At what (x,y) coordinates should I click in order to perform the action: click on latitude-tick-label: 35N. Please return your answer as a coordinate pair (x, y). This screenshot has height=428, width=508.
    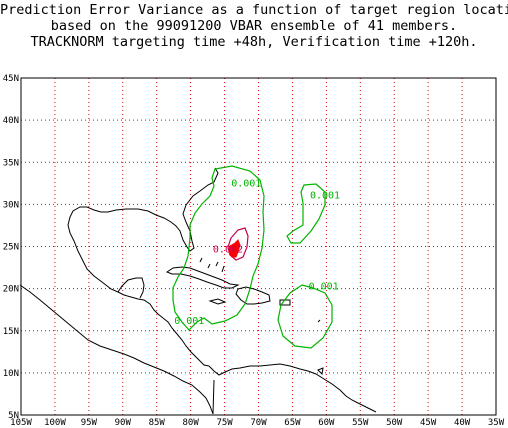
    Looking at the image, I should click on (11, 163).